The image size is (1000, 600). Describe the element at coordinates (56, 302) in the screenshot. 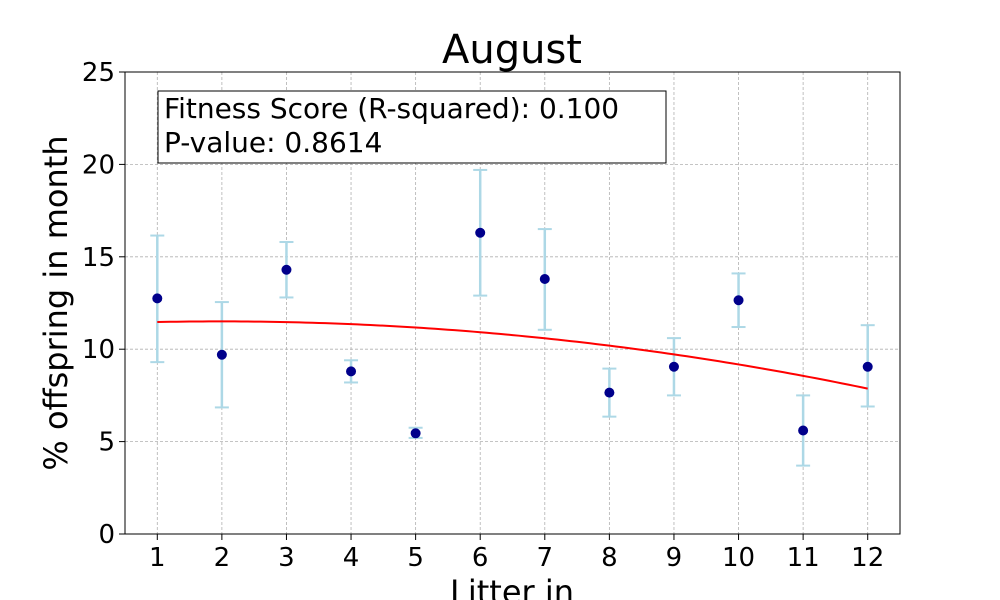

I see `y-axis-label: % offspring in month` at that location.